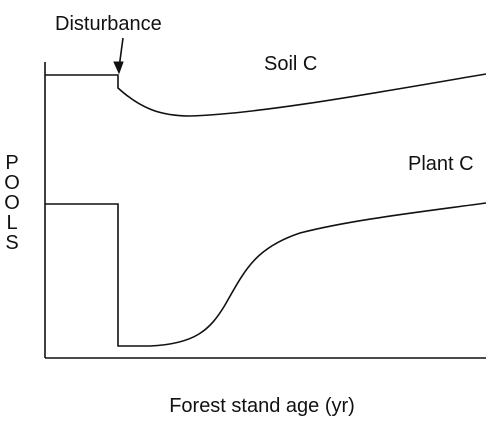 This screenshot has width=486, height=421. Describe the element at coordinates (108, 24) in the screenshot. I see `disturbance-label: Disturbance` at that location.